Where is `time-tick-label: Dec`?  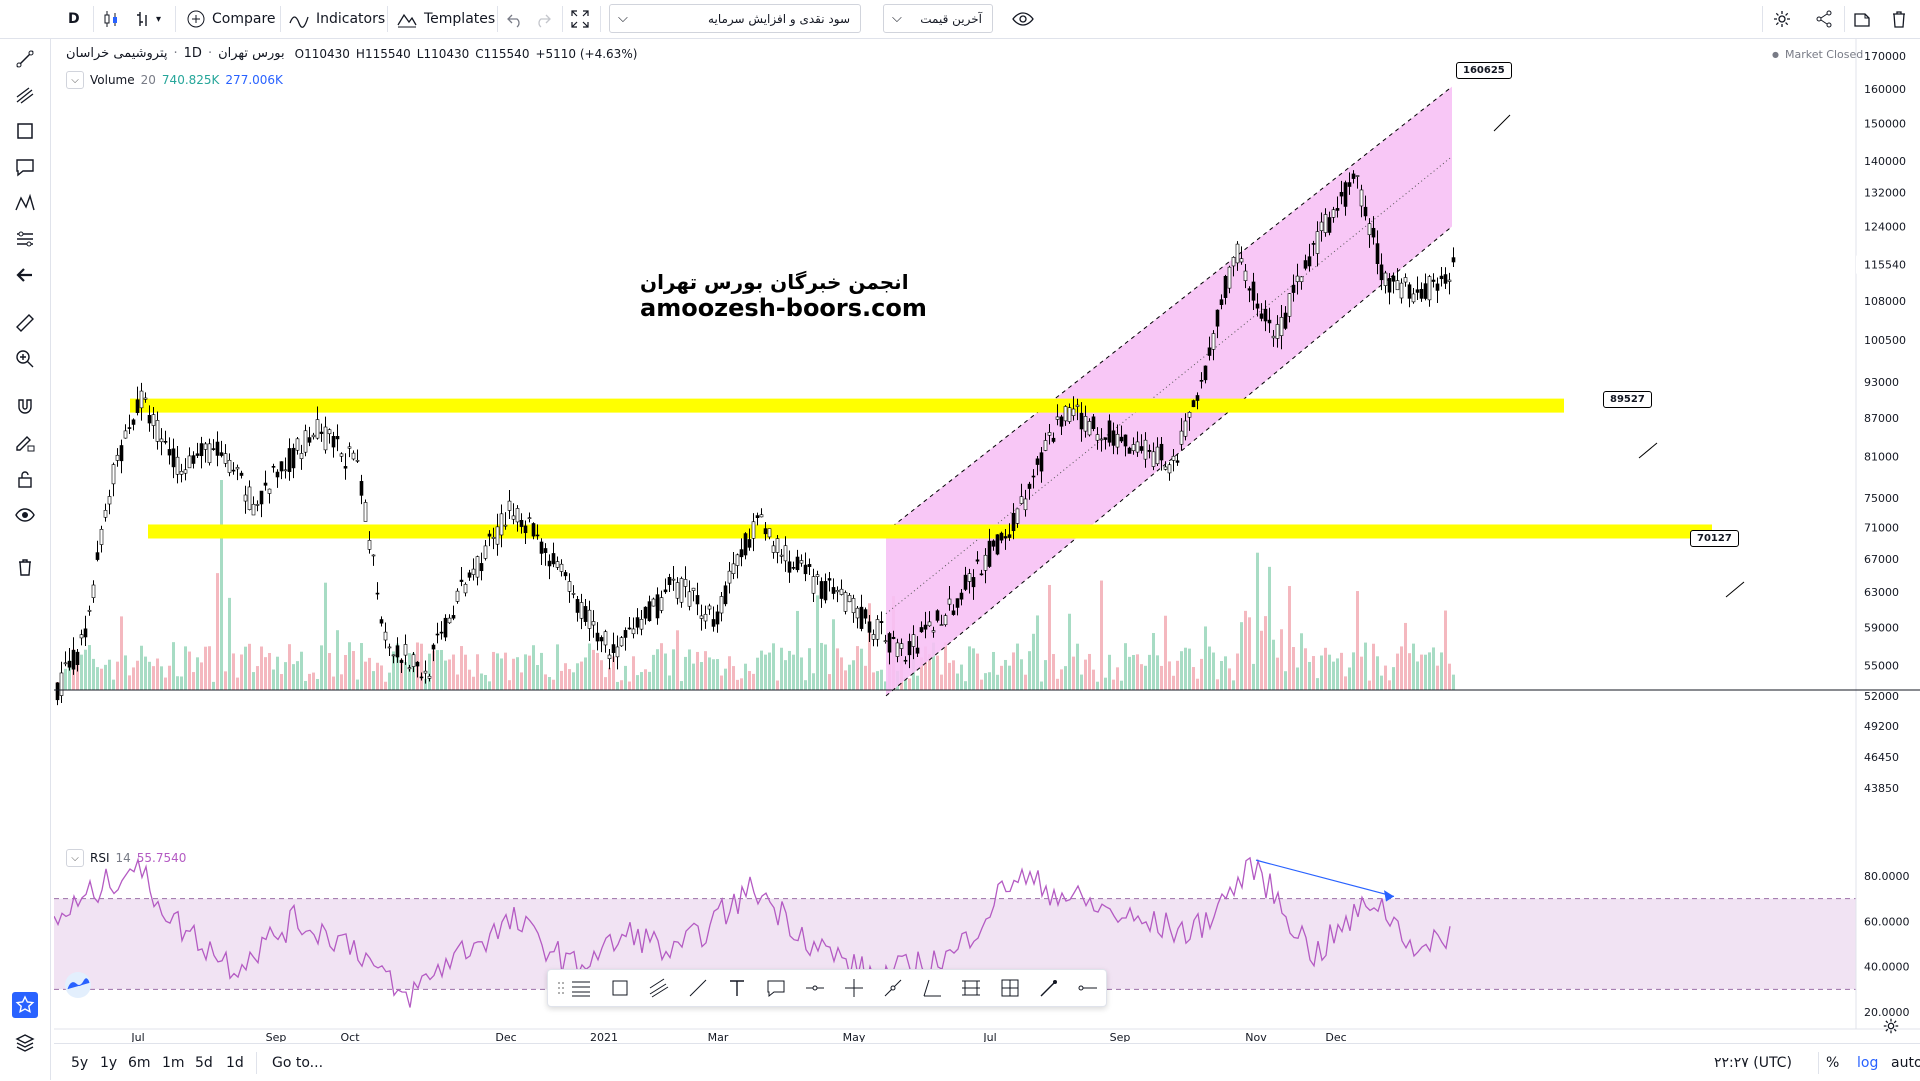
time-tick-label: Dec is located at coordinates (505, 1036).